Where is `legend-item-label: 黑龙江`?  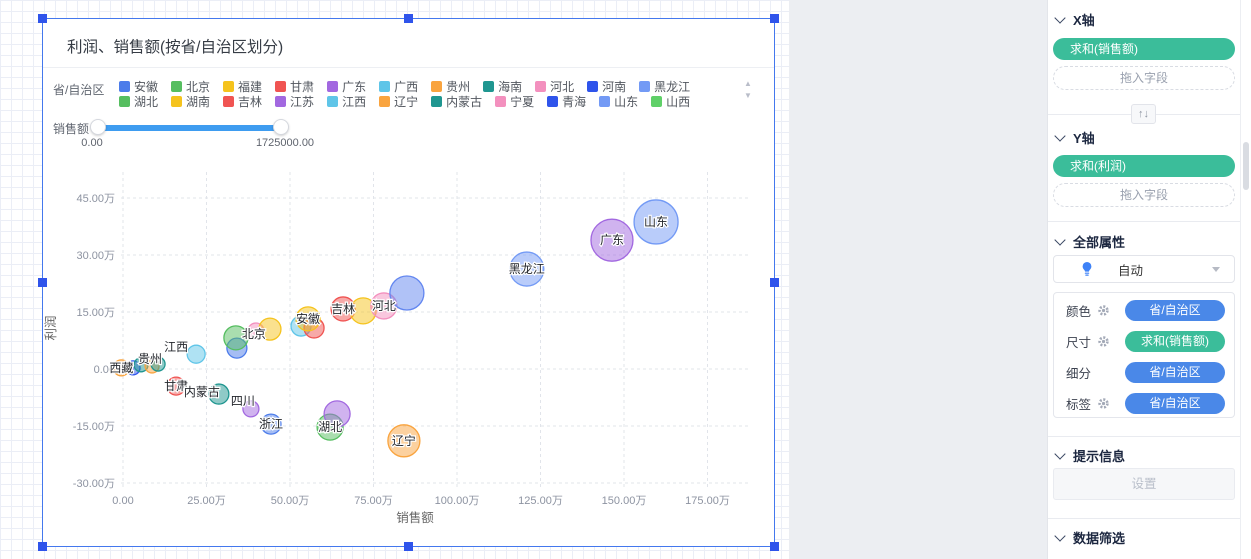
legend-item-label: 黑龙江 is located at coordinates (672, 87).